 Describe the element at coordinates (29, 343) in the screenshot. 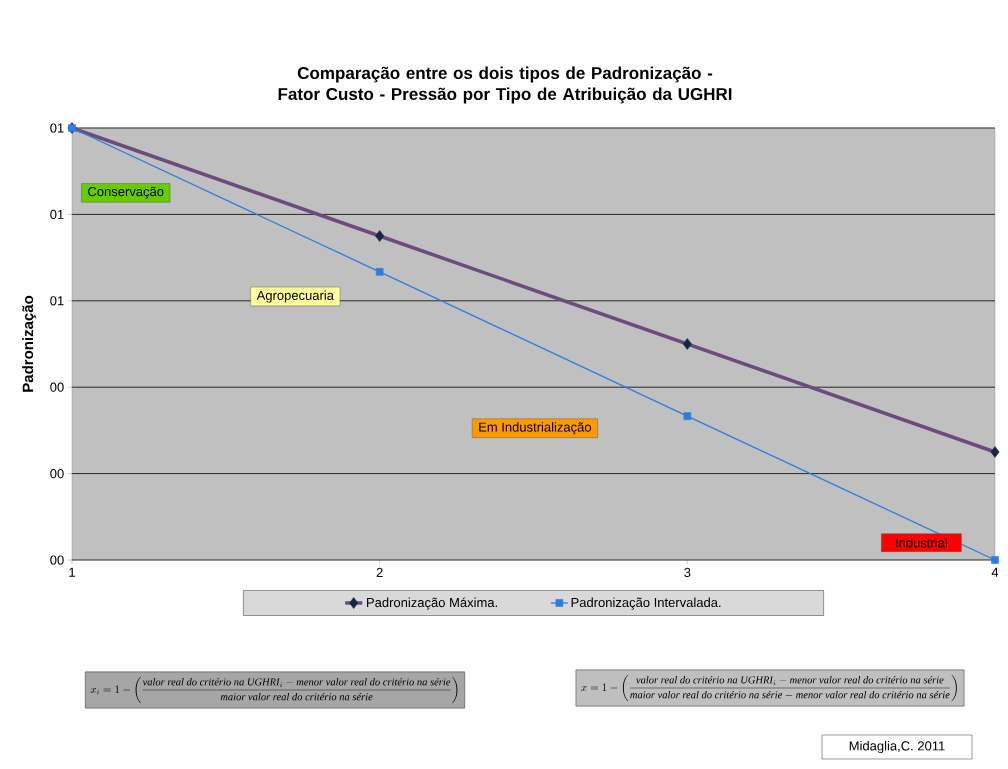

I see `y-axis-title: Padronização` at that location.